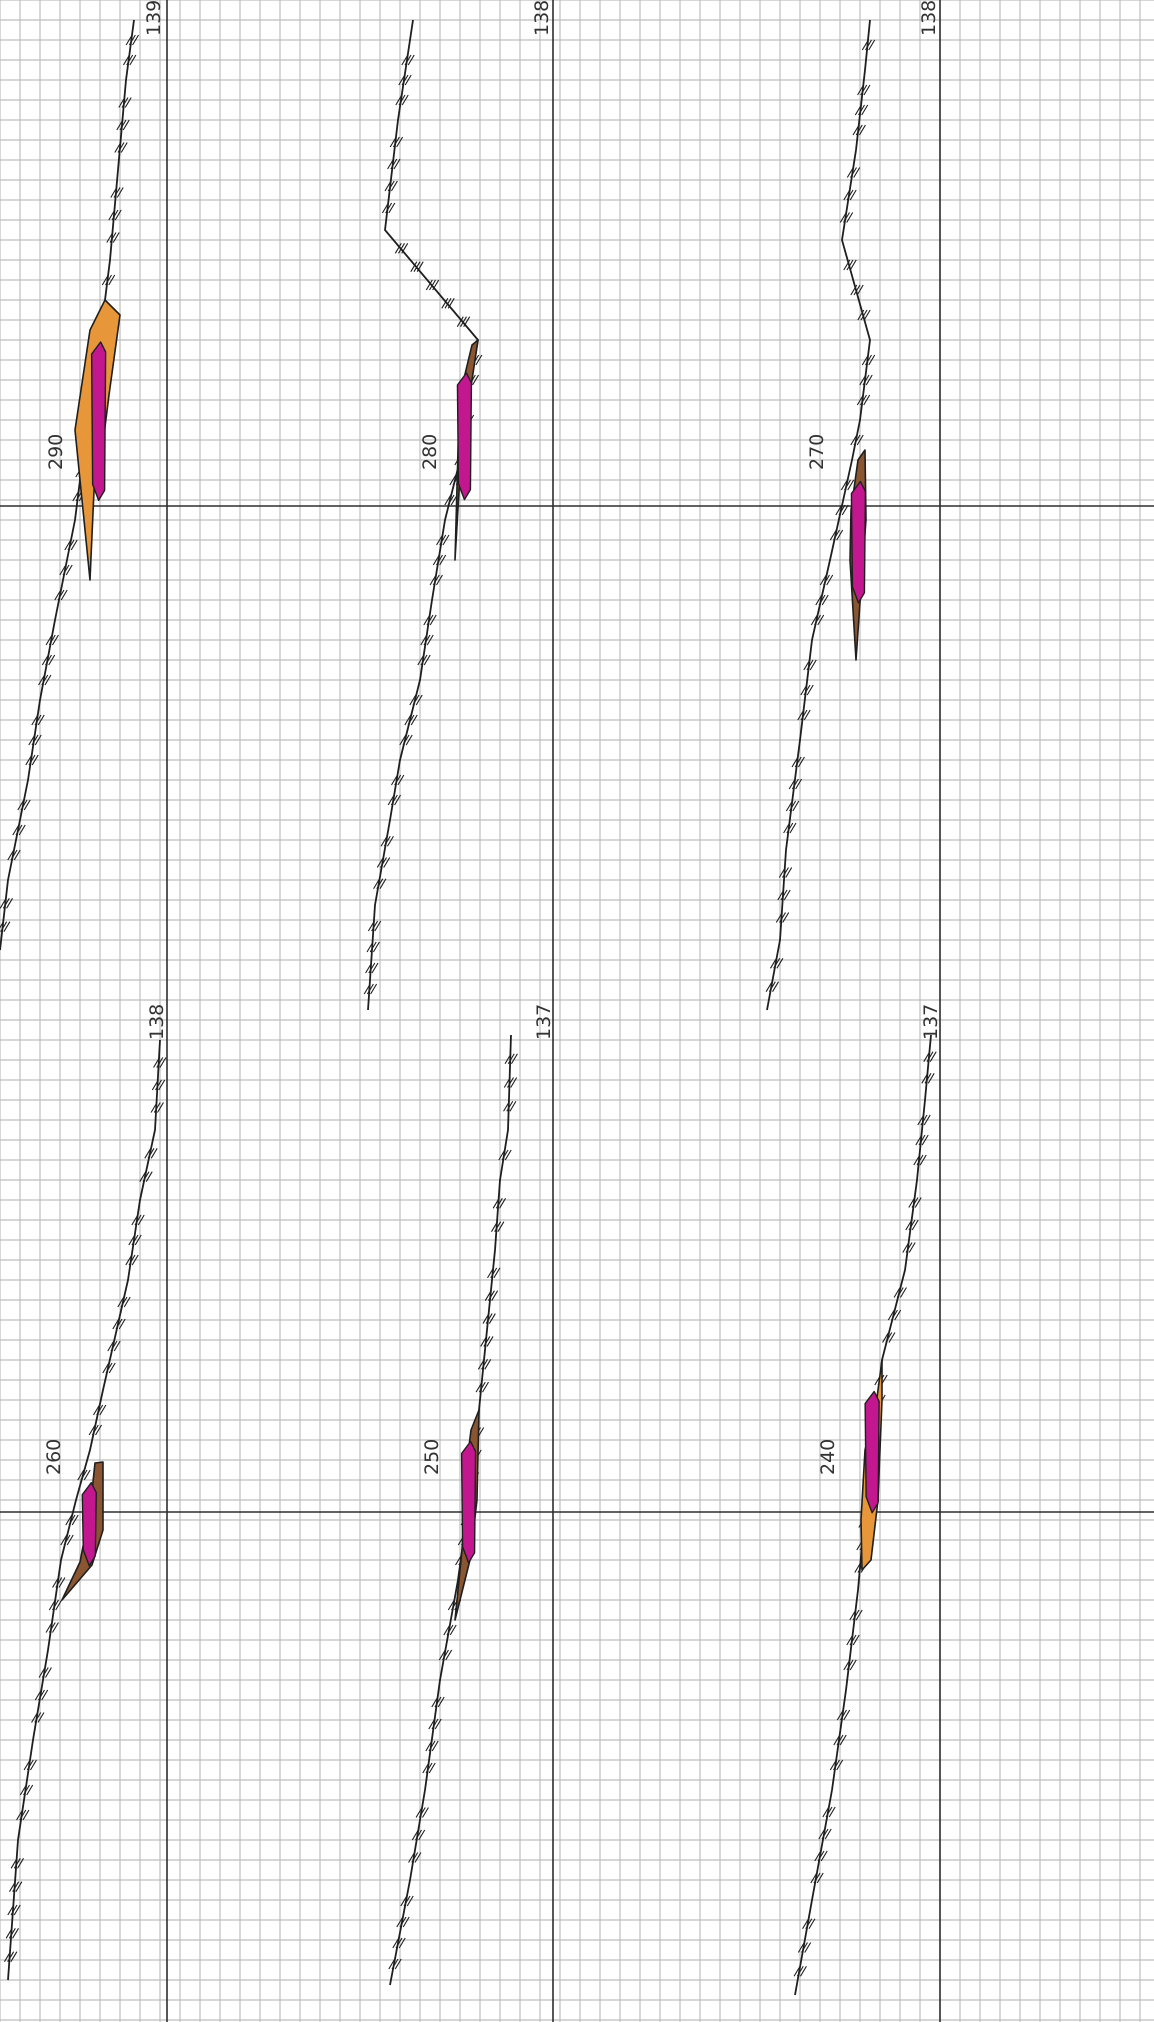  I want to click on station-label: 280, so click(430, 452).